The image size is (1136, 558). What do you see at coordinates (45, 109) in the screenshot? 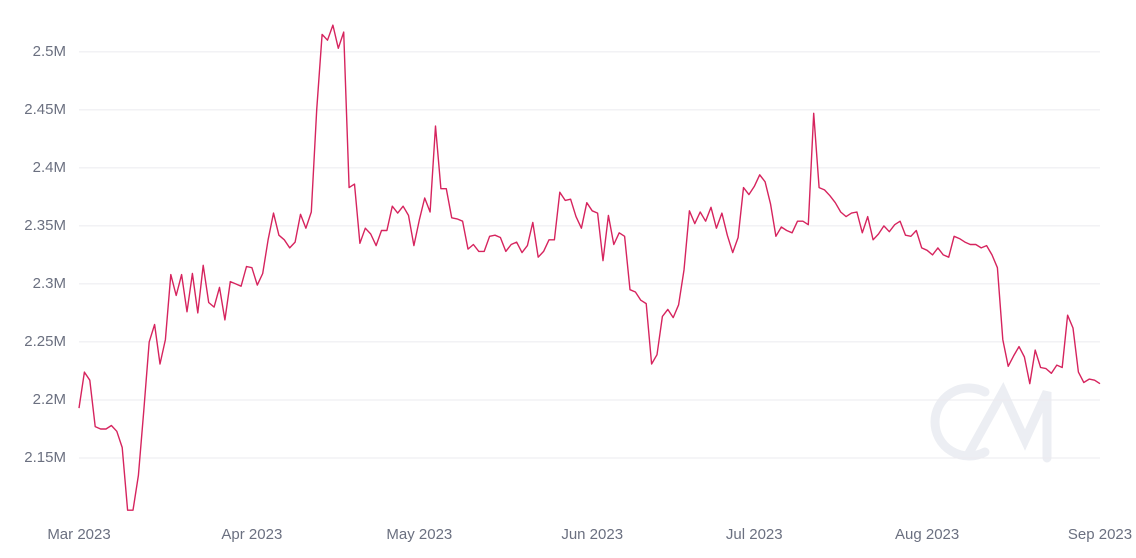
I see `y-tick-label: 2.45M` at bounding box center [45, 109].